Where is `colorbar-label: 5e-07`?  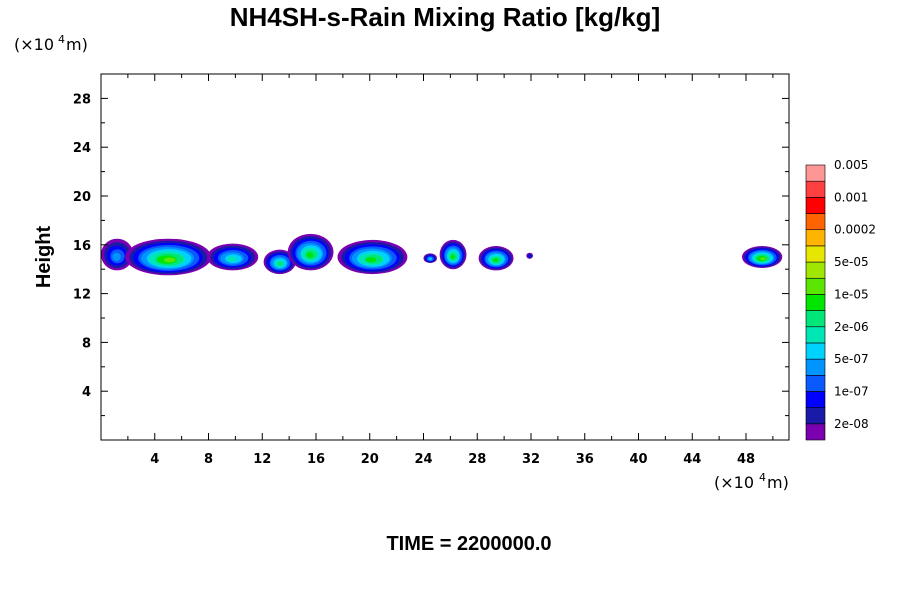 colorbar-label: 5e-07 is located at coordinates (851, 359).